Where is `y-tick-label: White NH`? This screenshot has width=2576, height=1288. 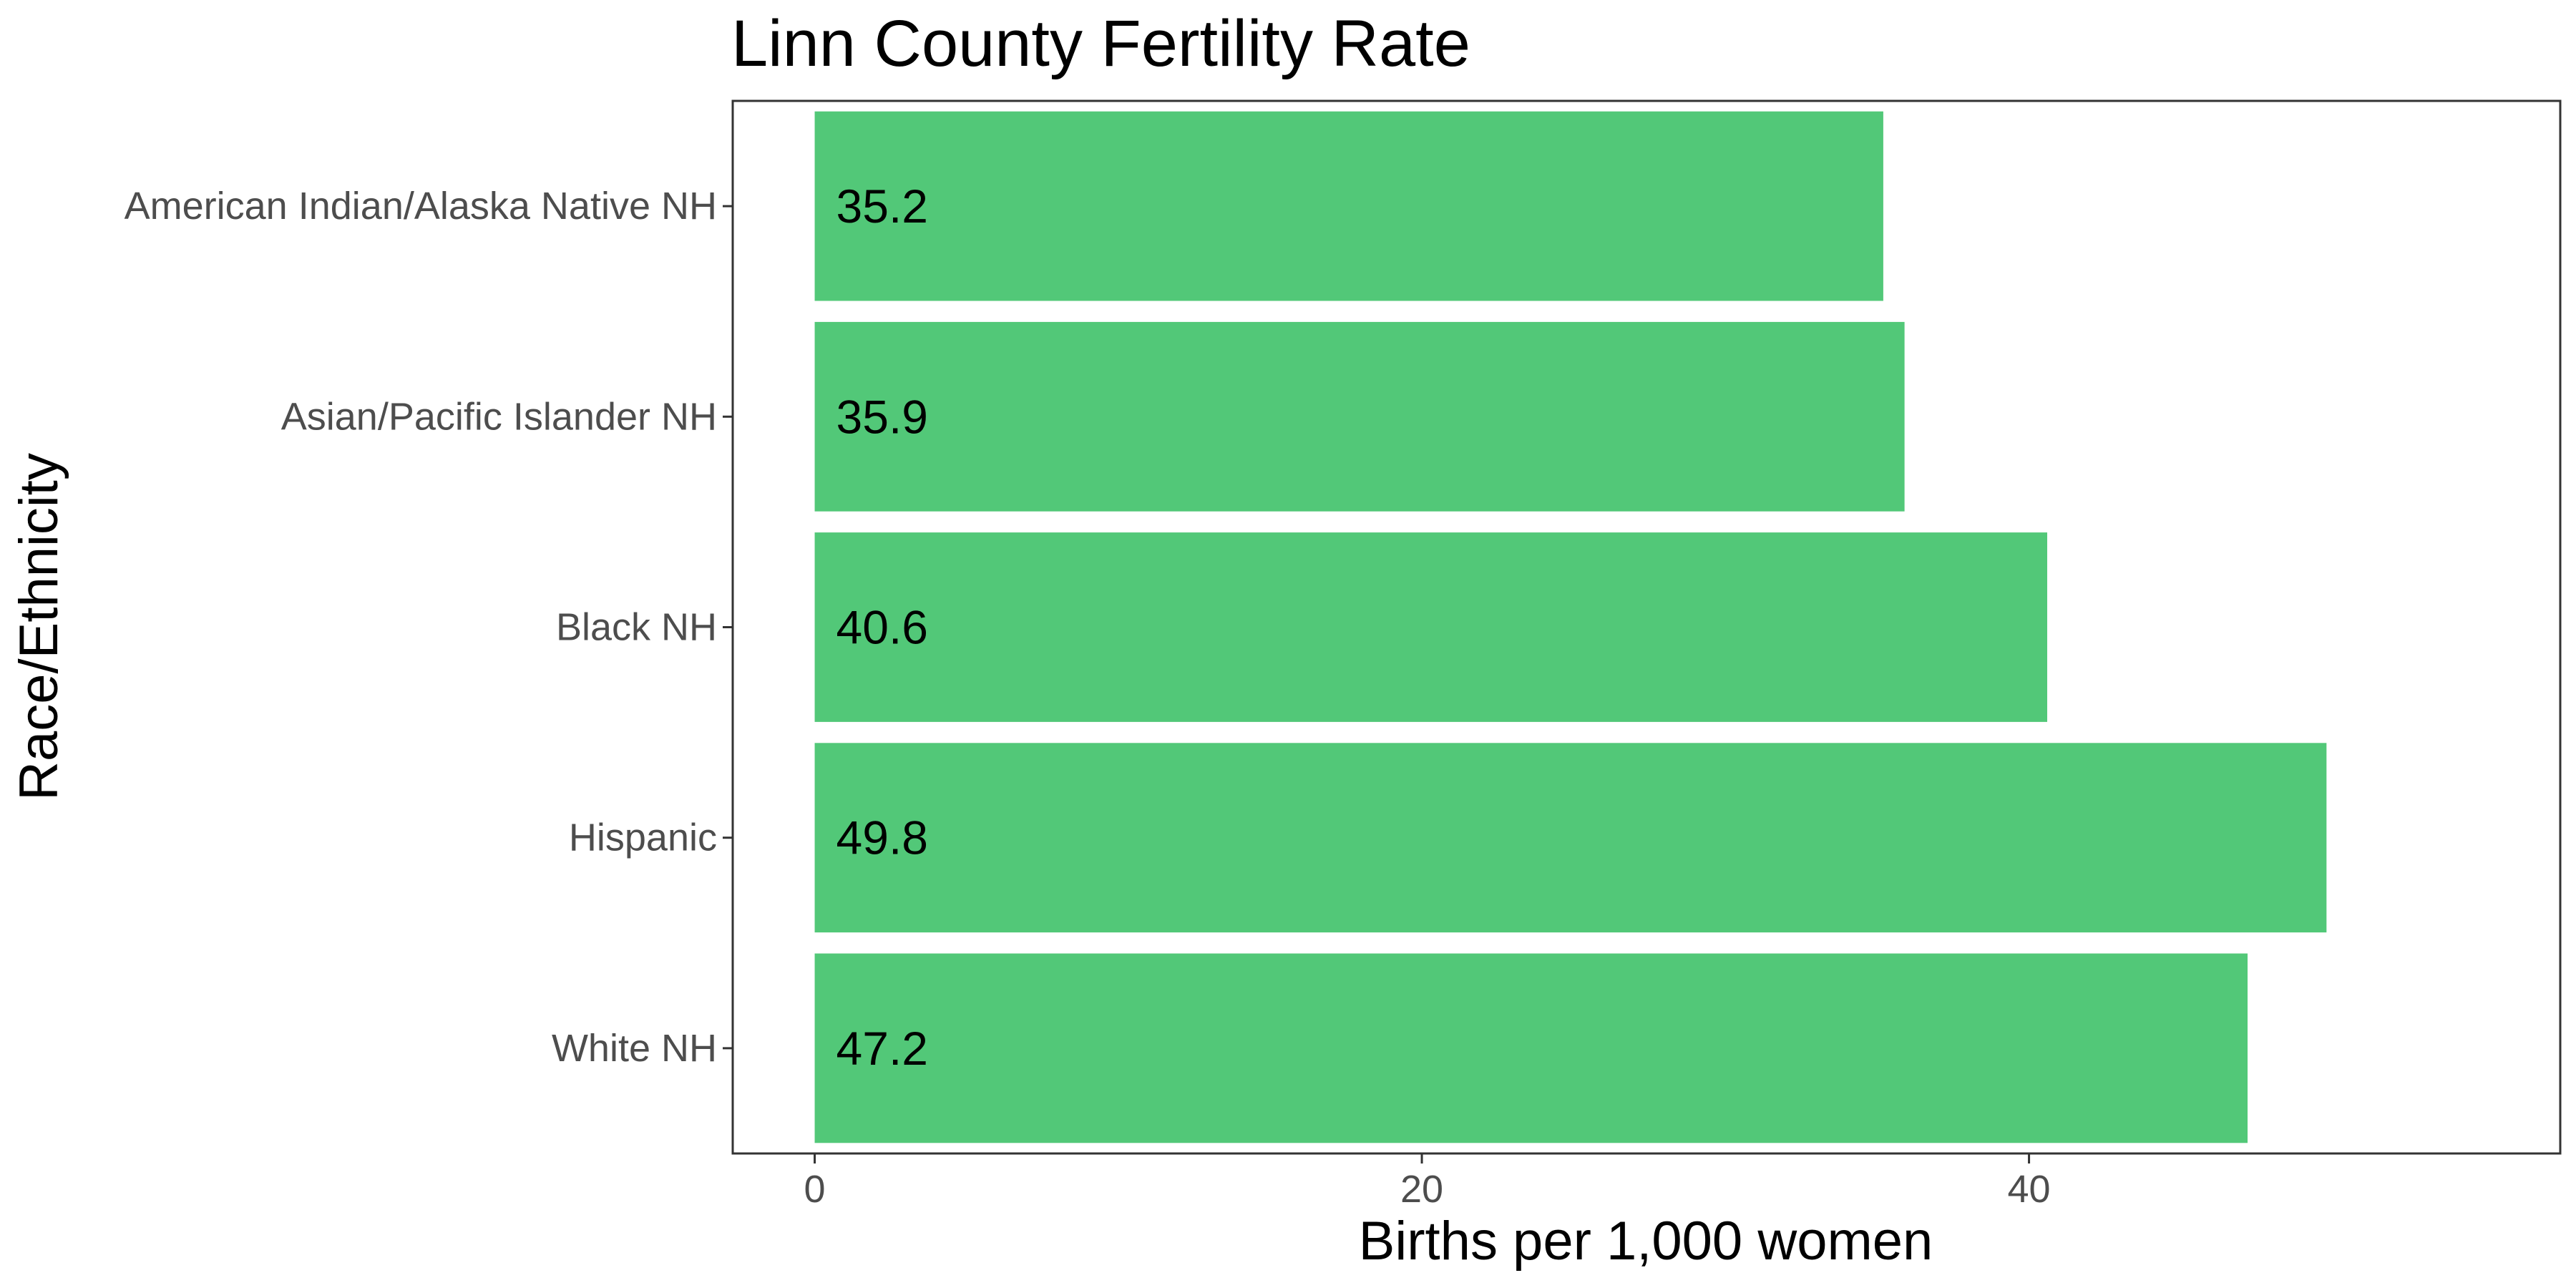 y-tick-label: White NH is located at coordinates (634, 1048).